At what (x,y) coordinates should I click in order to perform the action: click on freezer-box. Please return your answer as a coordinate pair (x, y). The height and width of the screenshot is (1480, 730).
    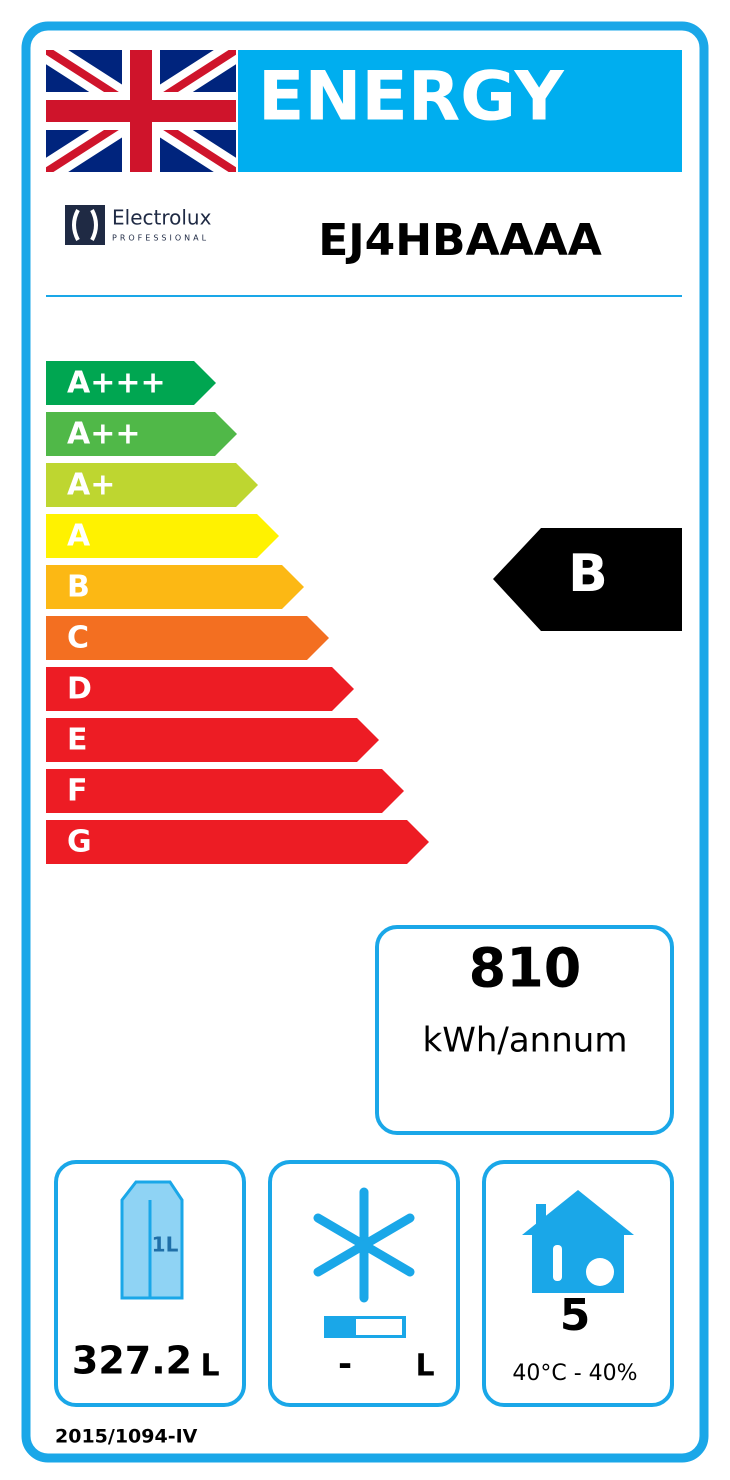
    Looking at the image, I should click on (364, 1283).